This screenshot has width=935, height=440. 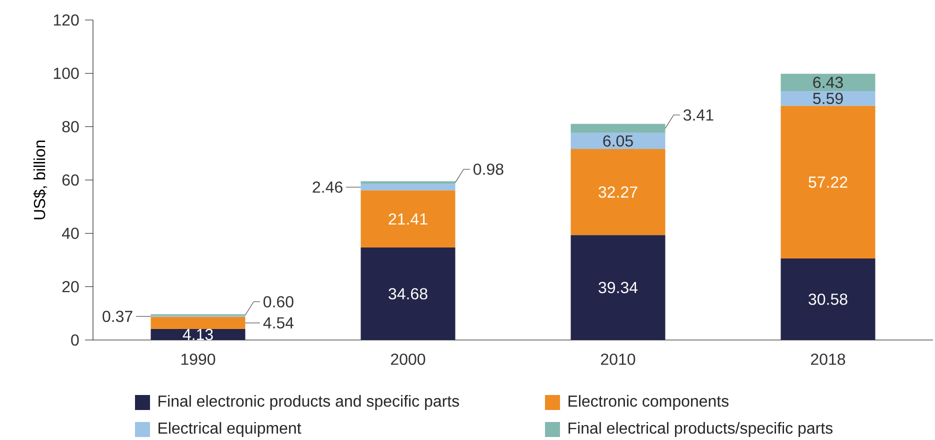 I want to click on data-label: 32.27, so click(x=618, y=192).